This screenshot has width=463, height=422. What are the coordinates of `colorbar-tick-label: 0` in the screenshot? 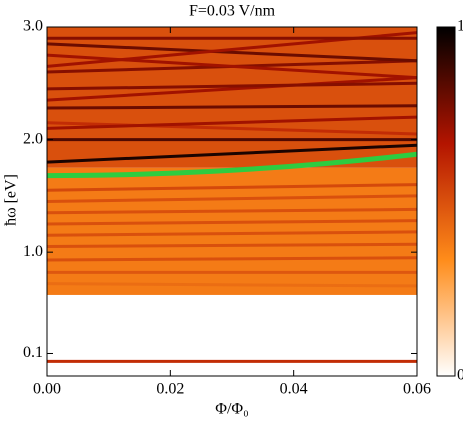 It's located at (460, 375).